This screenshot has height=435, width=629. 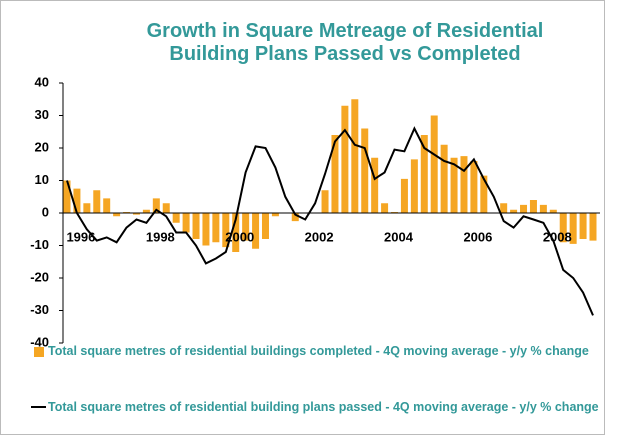 I want to click on x-tick-label: 2004, so click(x=399, y=236).